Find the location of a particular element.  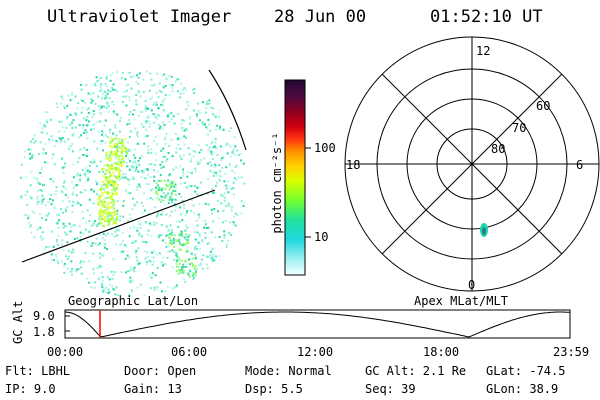

orbit-xtick-1800: 18:00 is located at coordinates (441, 352).